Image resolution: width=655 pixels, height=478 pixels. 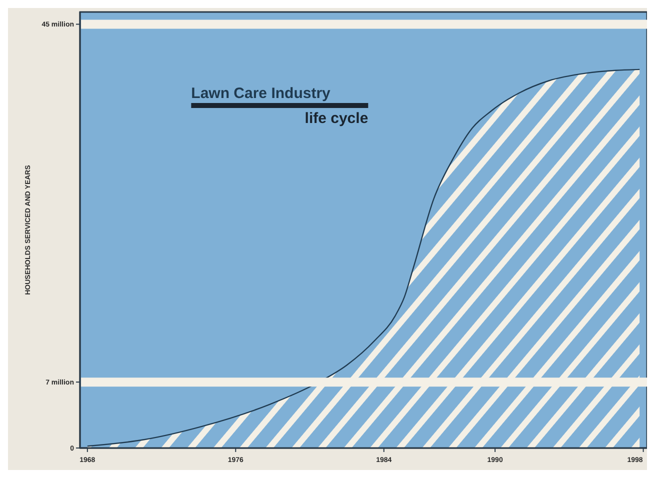 What do you see at coordinates (261, 93) in the screenshot?
I see `text: Lawn Care Industry` at bounding box center [261, 93].